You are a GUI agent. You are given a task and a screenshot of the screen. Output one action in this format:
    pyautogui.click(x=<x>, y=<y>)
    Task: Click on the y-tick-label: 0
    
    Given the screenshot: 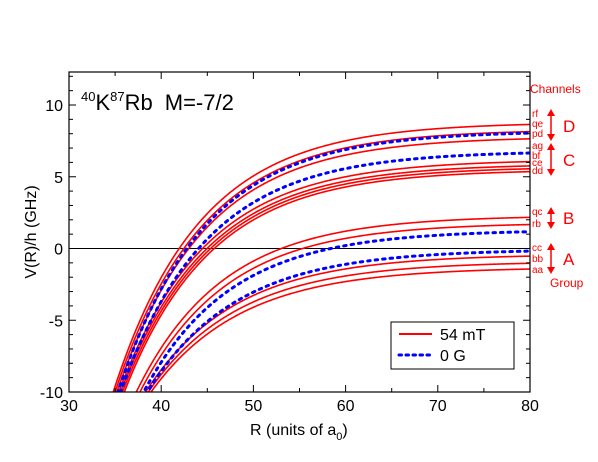 What is the action you would take?
    pyautogui.click(x=58, y=250)
    